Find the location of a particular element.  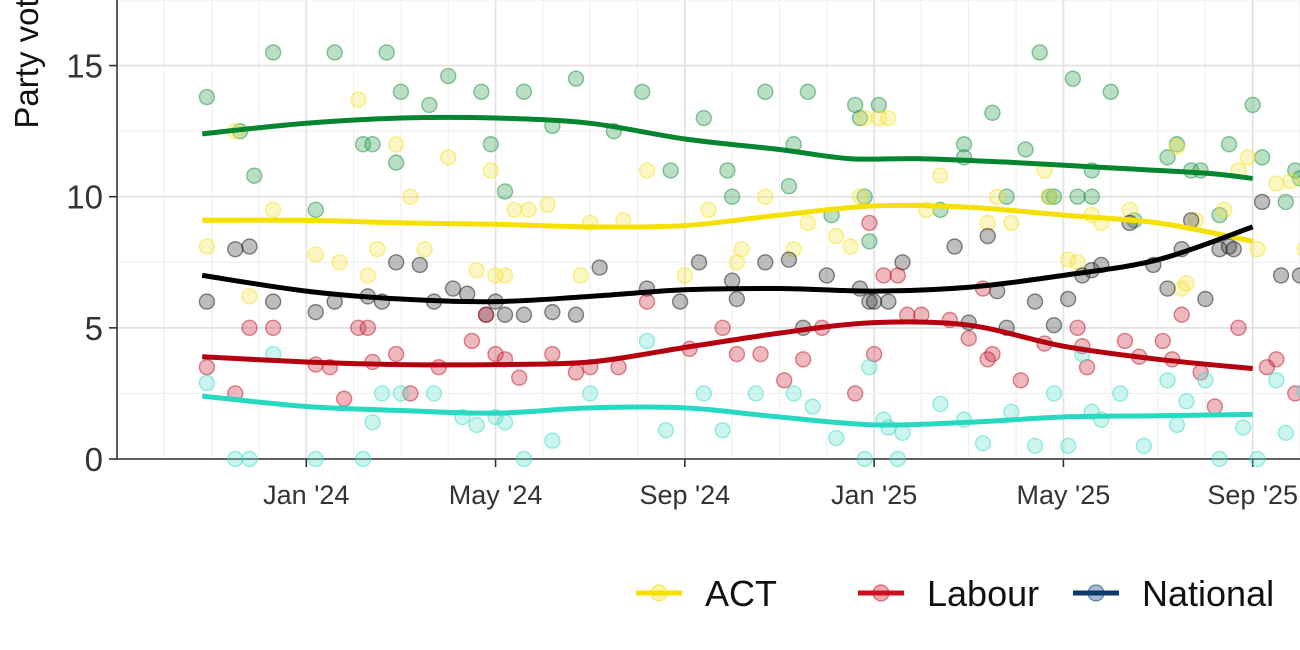

y-tick-label: 15 is located at coordinates (84, 66).